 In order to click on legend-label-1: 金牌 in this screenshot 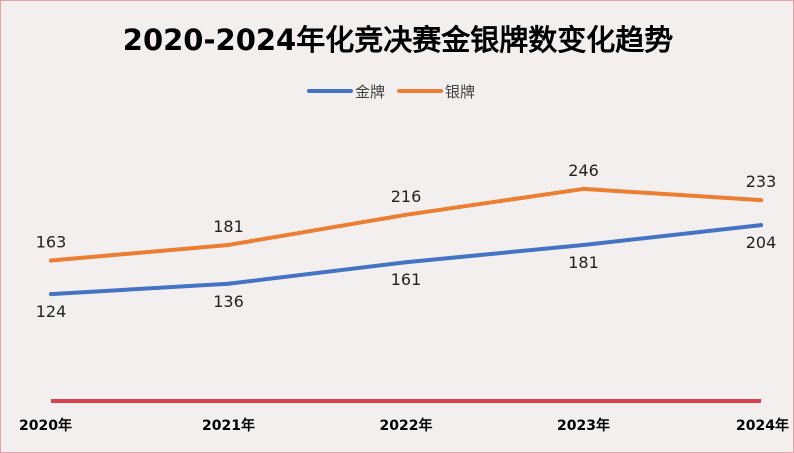, I will do `click(370, 92)`.